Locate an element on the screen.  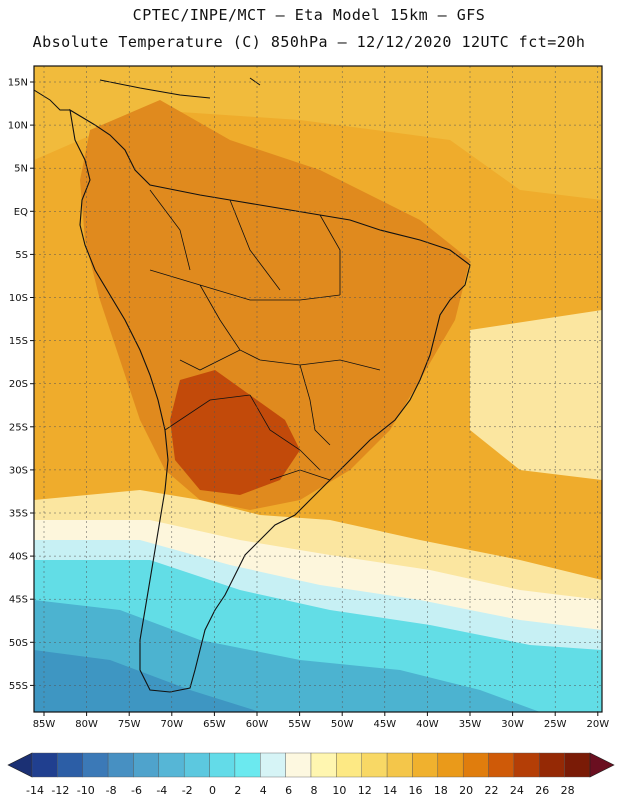
lat-label: 15S is located at coordinates (18, 341).